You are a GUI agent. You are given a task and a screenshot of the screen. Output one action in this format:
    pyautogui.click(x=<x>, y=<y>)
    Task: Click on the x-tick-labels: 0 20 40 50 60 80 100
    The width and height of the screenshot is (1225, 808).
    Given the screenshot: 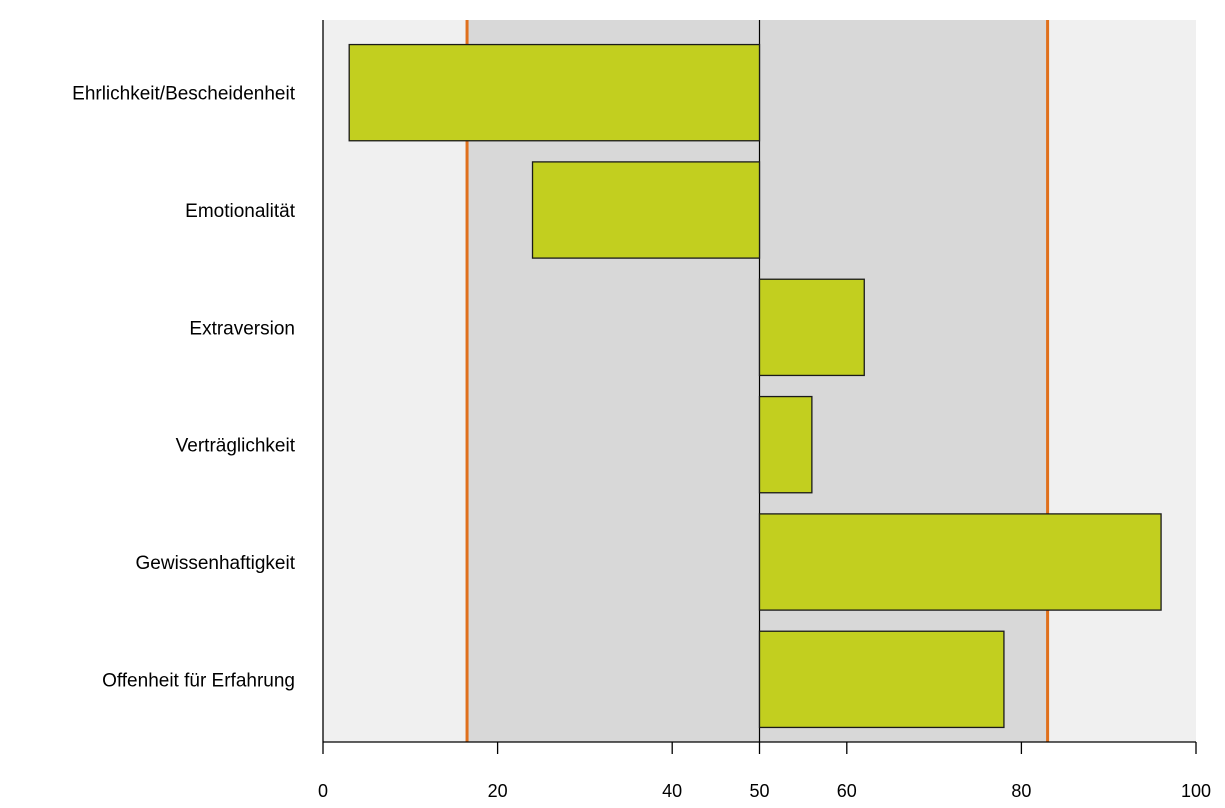 What is the action you would take?
    pyautogui.click(x=764, y=791)
    